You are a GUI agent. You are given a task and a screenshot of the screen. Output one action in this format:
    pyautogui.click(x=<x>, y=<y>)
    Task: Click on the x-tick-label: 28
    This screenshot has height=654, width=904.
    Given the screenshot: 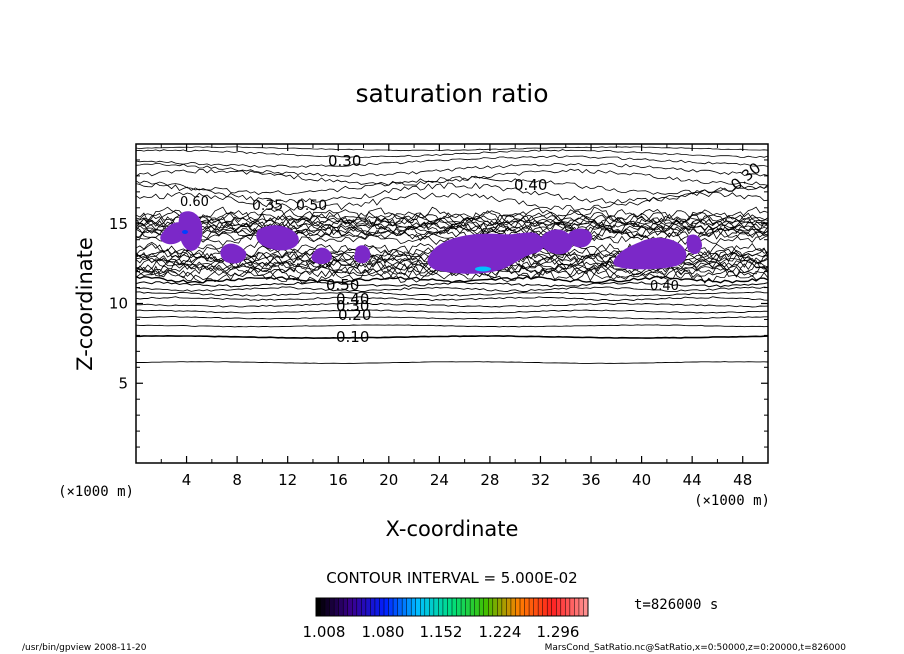 What is the action you would take?
    pyautogui.click(x=489, y=480)
    